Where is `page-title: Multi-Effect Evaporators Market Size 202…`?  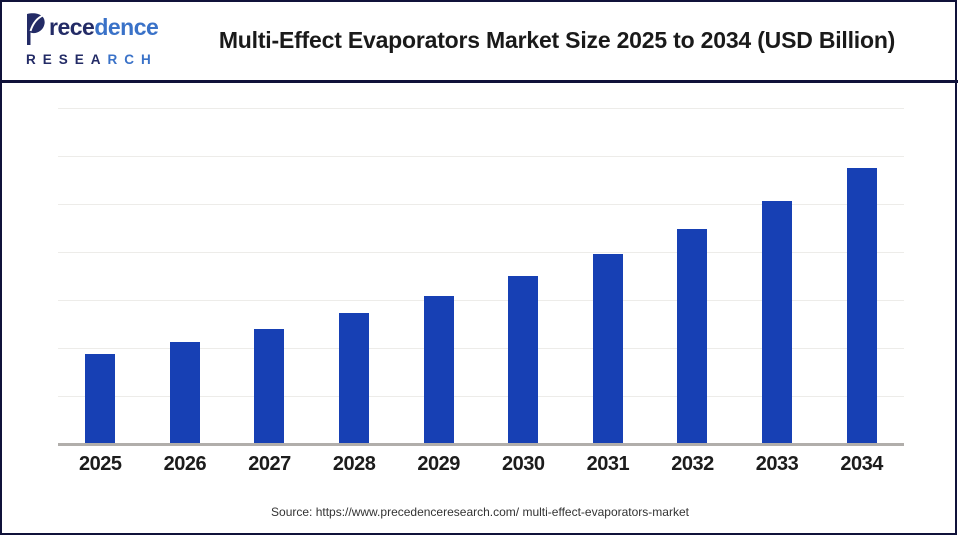
page-title: Multi-Effect Evaporators Market Size 202… is located at coordinates (557, 39).